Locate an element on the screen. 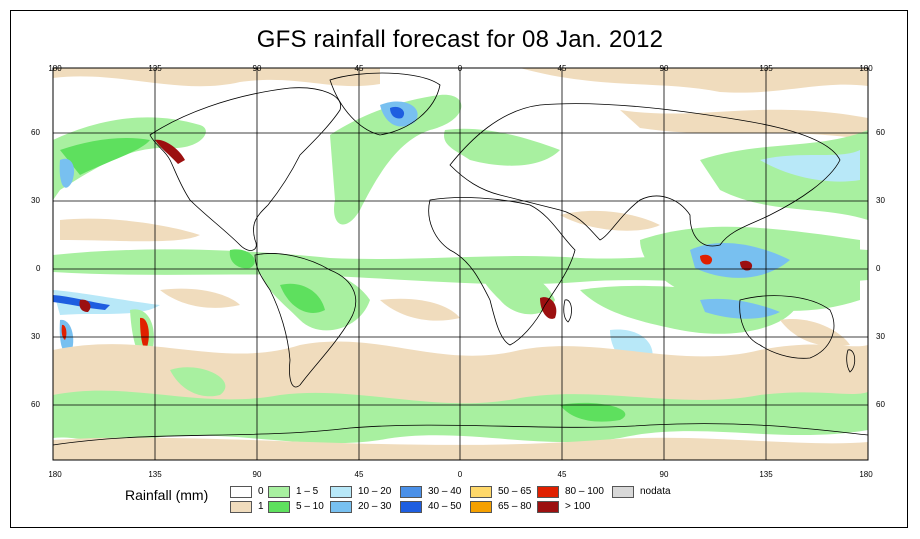 The width and height of the screenshot is (920, 539). lon-tick-bottom: 0 is located at coordinates (460, 474).